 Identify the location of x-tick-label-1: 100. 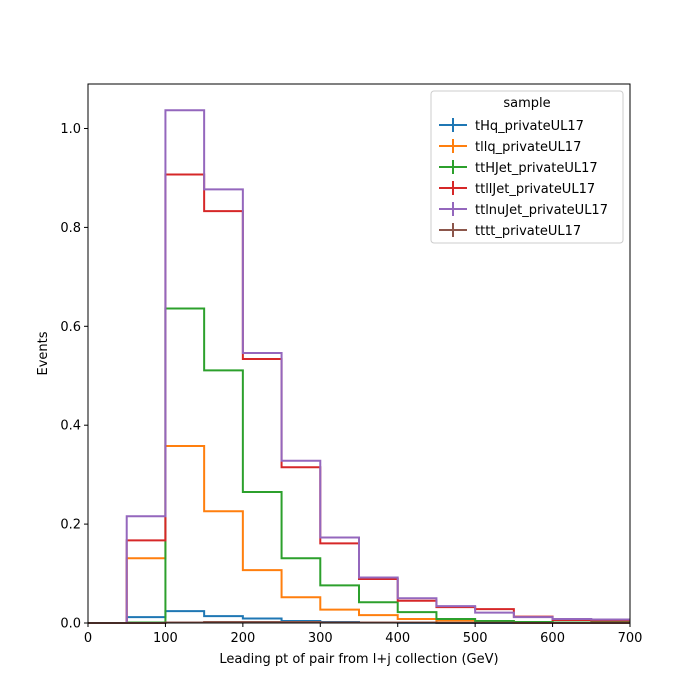
(165, 638).